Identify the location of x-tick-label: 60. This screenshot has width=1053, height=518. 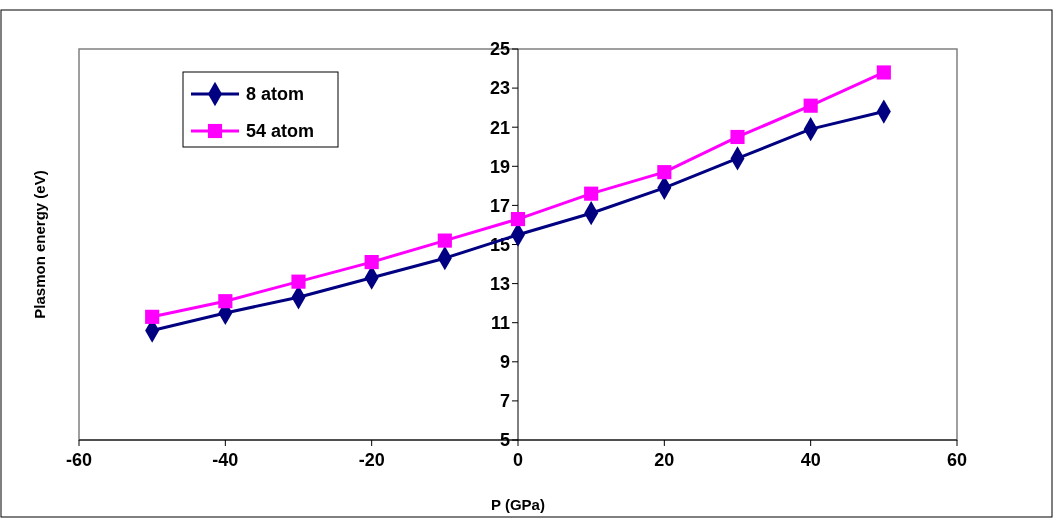
(957, 460).